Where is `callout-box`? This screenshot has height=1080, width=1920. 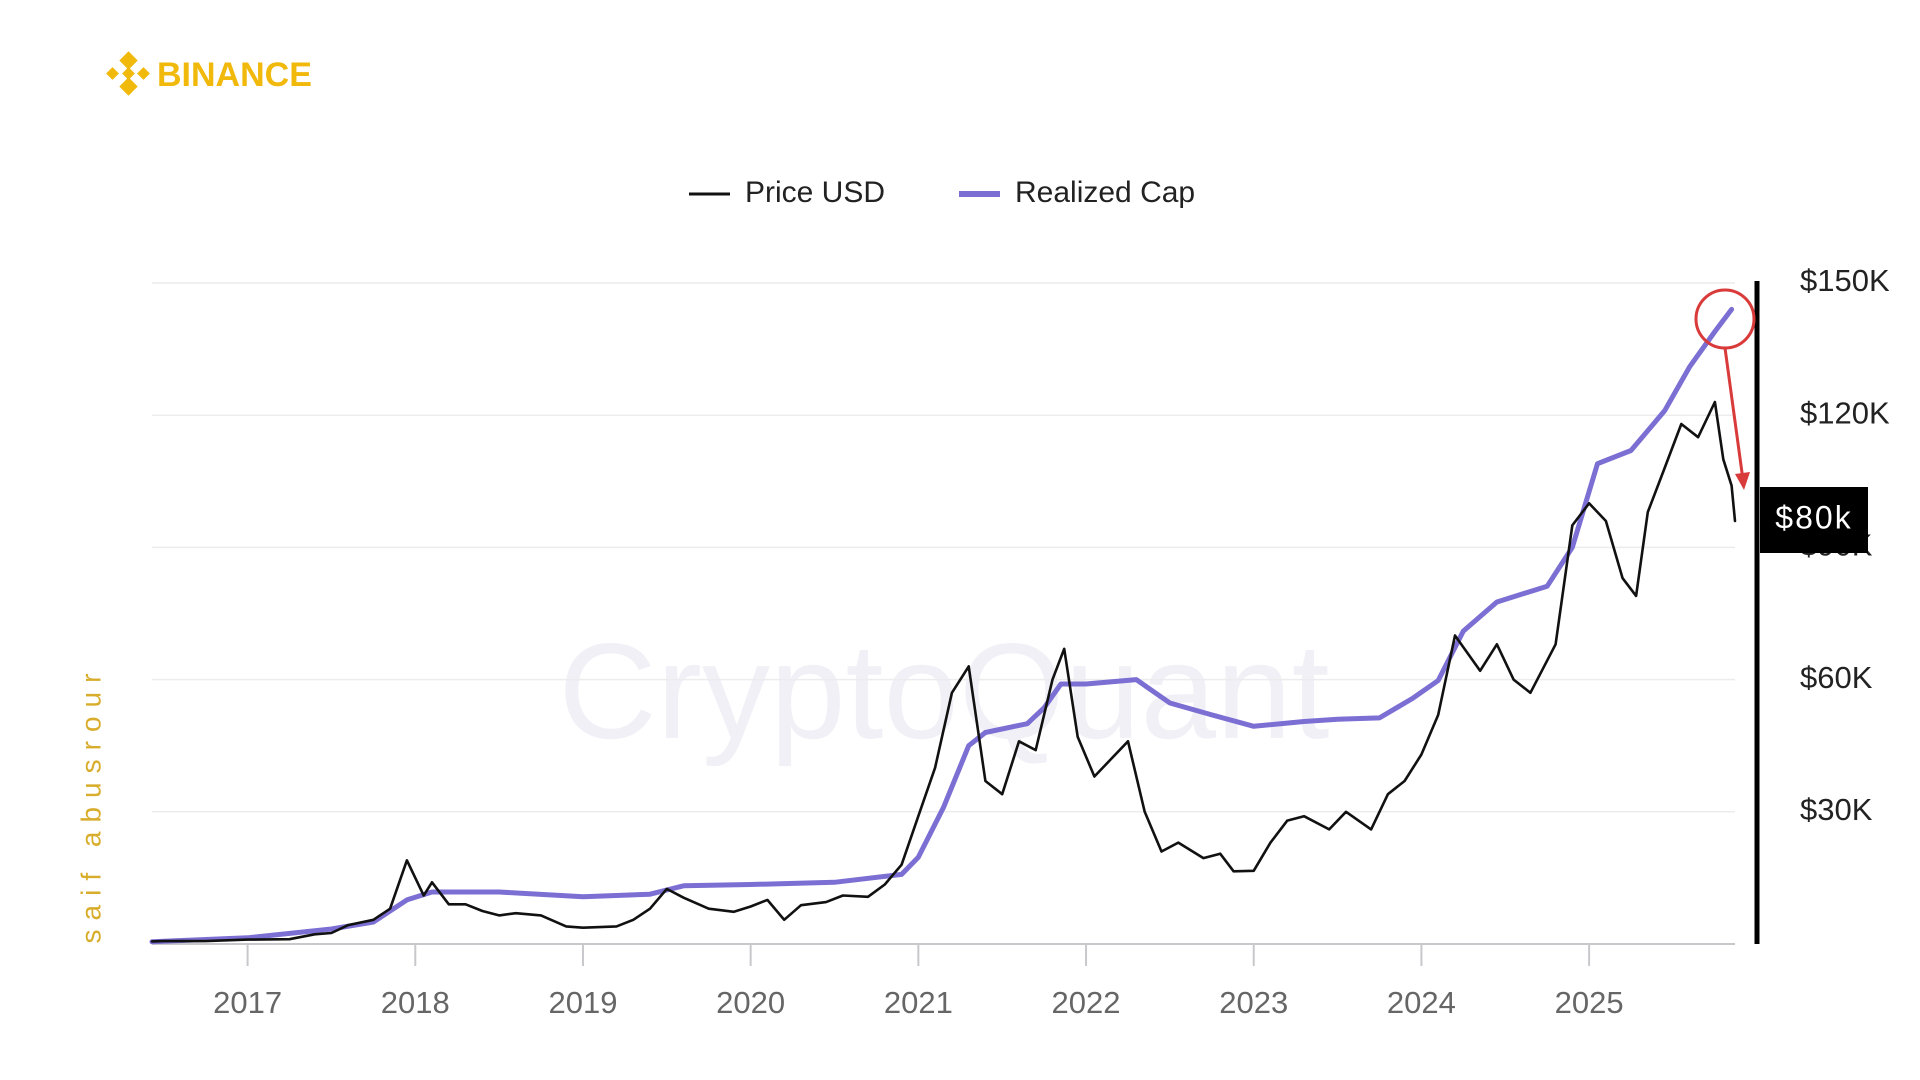 callout-box is located at coordinates (1814, 520).